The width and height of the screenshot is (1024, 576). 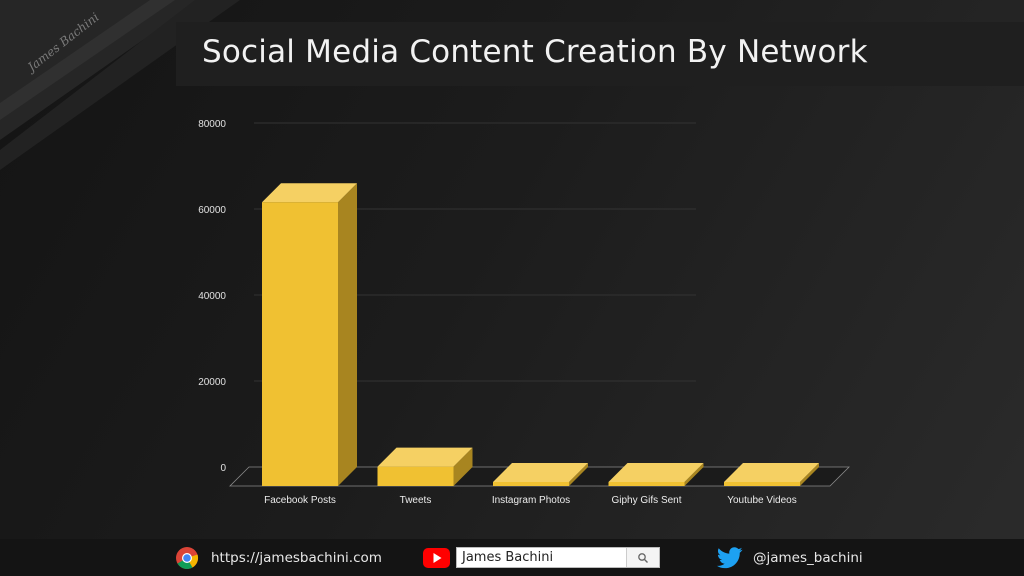 What do you see at coordinates (187, 558) in the screenshot?
I see `chrome-icon` at bounding box center [187, 558].